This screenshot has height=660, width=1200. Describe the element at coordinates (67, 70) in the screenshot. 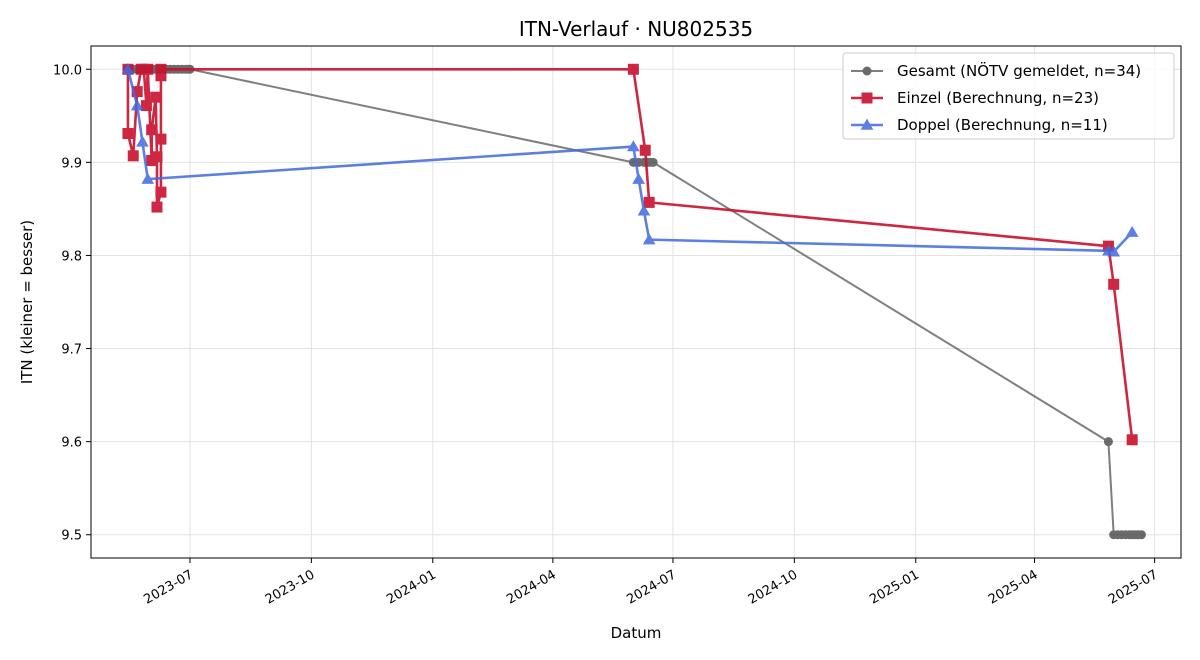

I see `y-tick-label: 10.0` at that location.